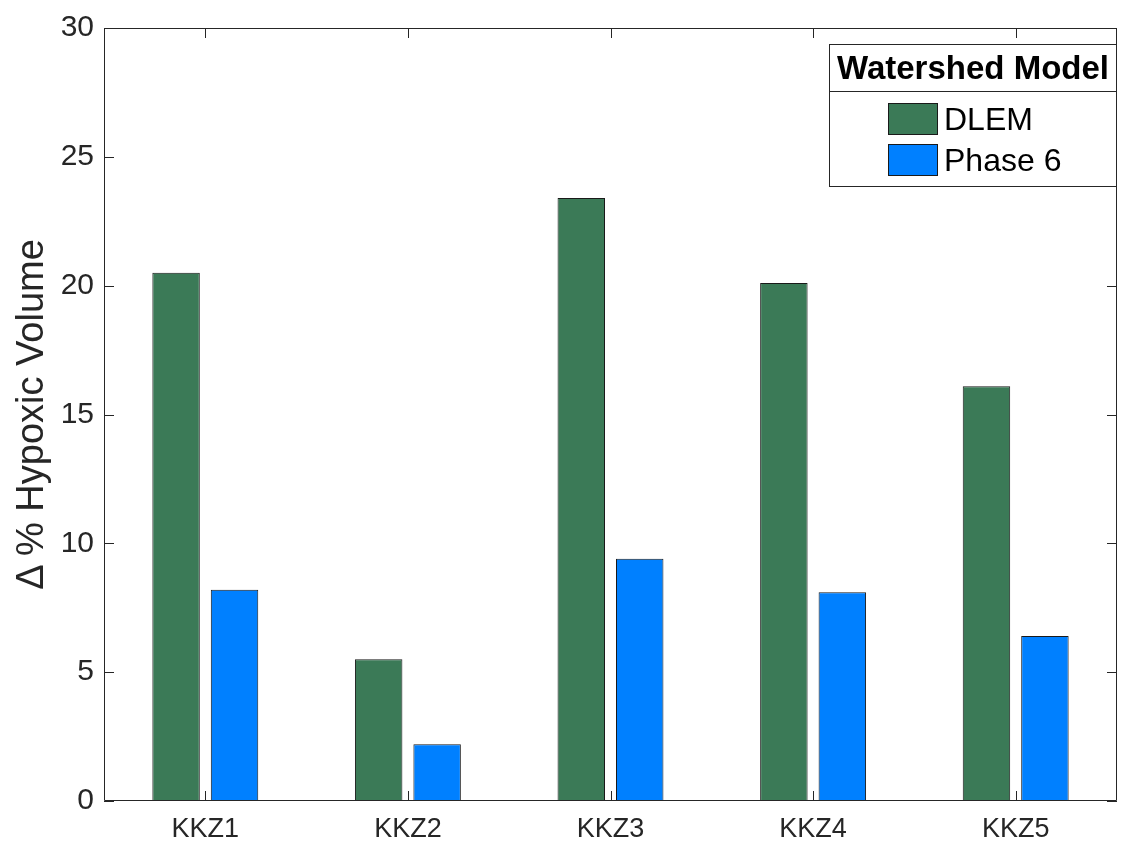  I want to click on x-tick-label: KKZ4, so click(813, 827).